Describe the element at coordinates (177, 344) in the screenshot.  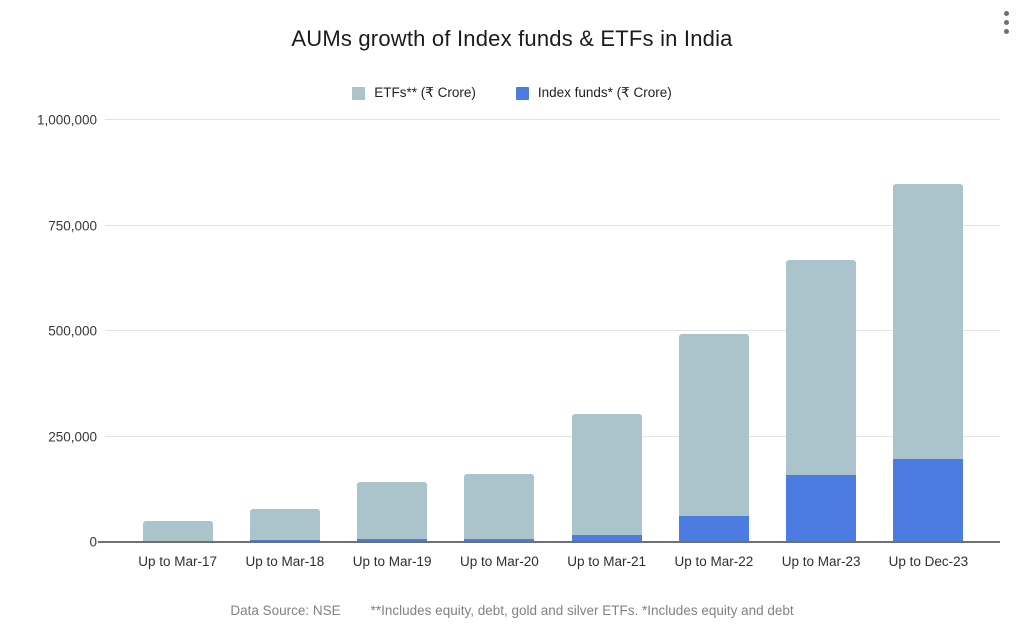
I see `bar-group: Up to Mar-17` at that location.